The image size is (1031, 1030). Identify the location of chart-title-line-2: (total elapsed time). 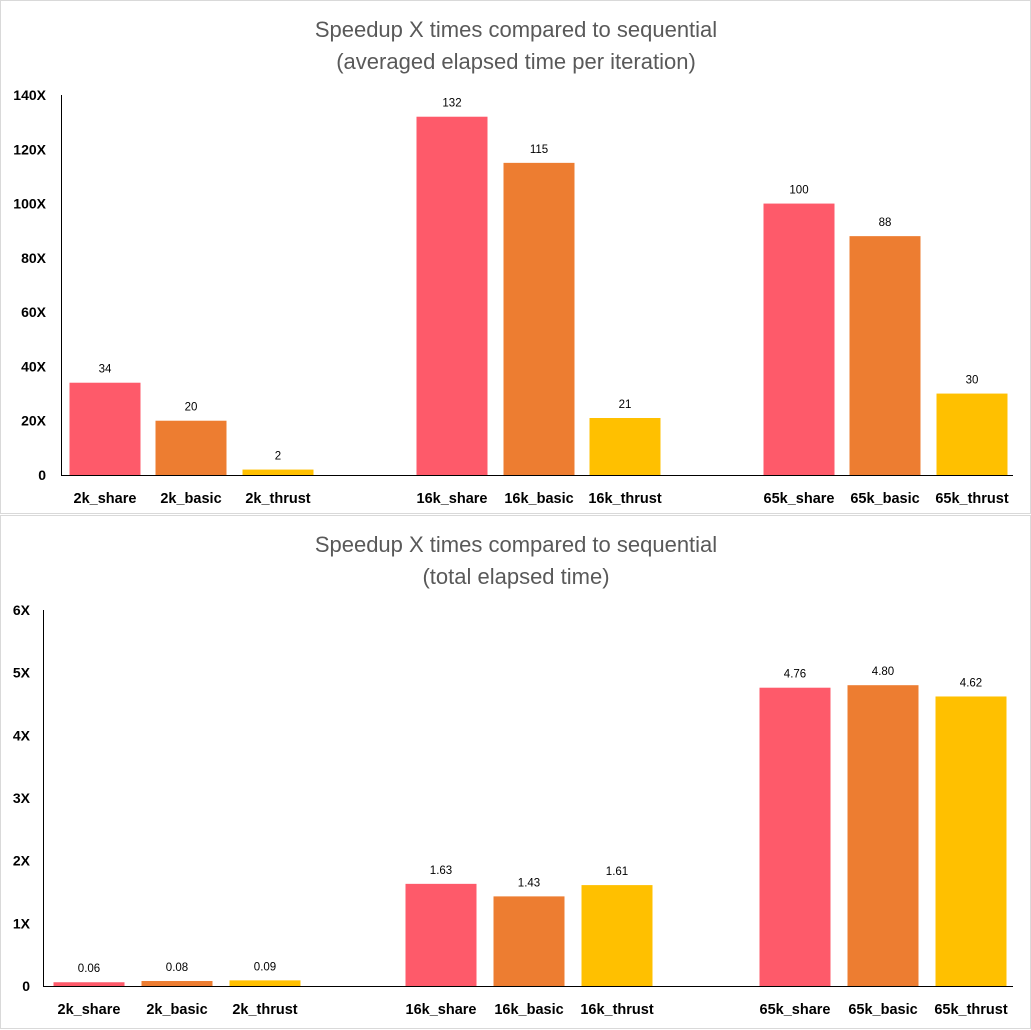
(515, 576).